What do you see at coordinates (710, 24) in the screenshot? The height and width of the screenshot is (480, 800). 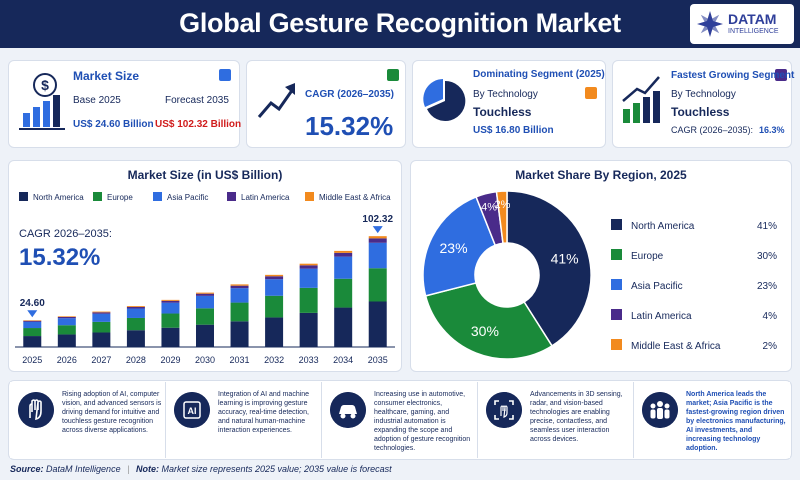 I see `logo-icon` at bounding box center [710, 24].